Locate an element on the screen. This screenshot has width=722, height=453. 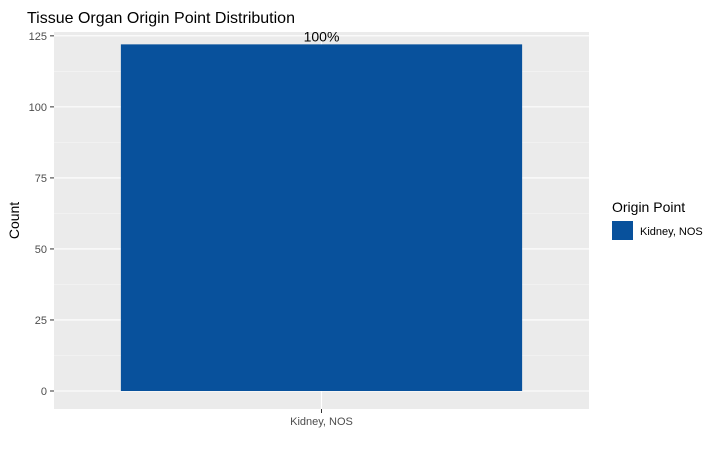
y-tick-label: 25 is located at coordinates (41, 321).